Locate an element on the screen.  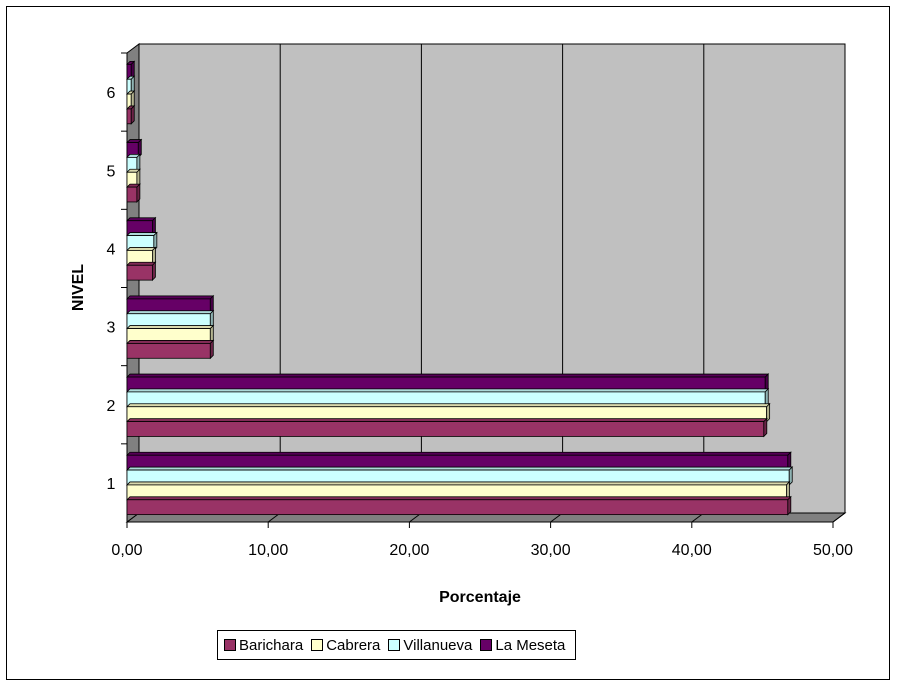
y-tick-label: 2 is located at coordinates (111, 406).